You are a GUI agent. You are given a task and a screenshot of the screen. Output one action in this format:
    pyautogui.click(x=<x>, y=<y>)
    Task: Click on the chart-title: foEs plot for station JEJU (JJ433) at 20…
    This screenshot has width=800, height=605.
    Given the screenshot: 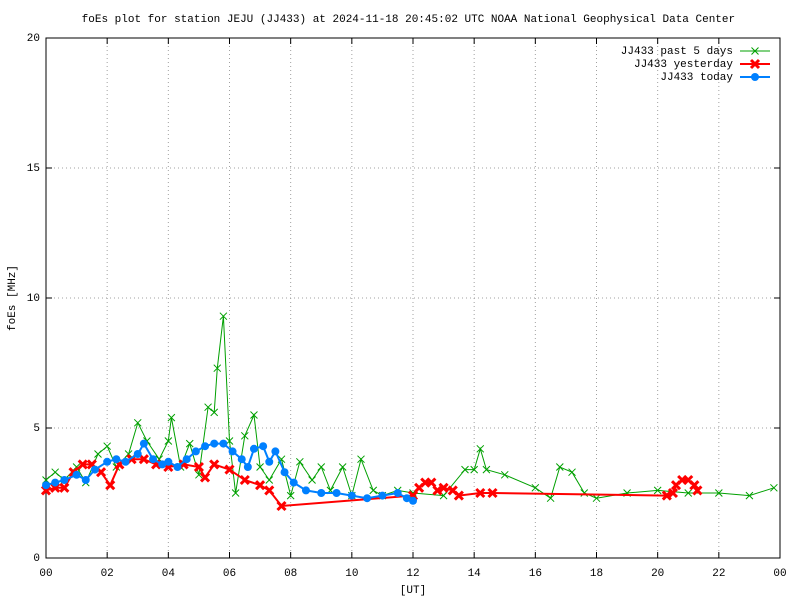 What is the action you would take?
    pyautogui.click(x=283, y=20)
    